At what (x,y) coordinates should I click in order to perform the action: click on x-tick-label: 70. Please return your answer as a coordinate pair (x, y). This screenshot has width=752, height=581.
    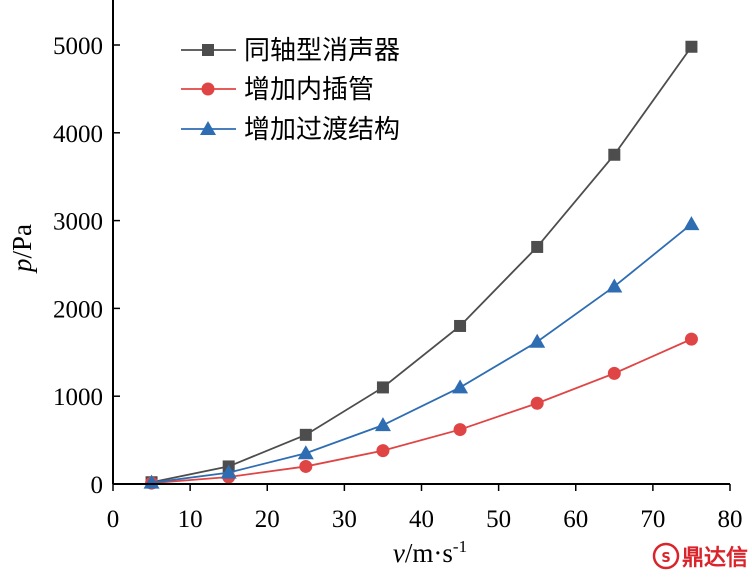
    Looking at the image, I should click on (652, 519).